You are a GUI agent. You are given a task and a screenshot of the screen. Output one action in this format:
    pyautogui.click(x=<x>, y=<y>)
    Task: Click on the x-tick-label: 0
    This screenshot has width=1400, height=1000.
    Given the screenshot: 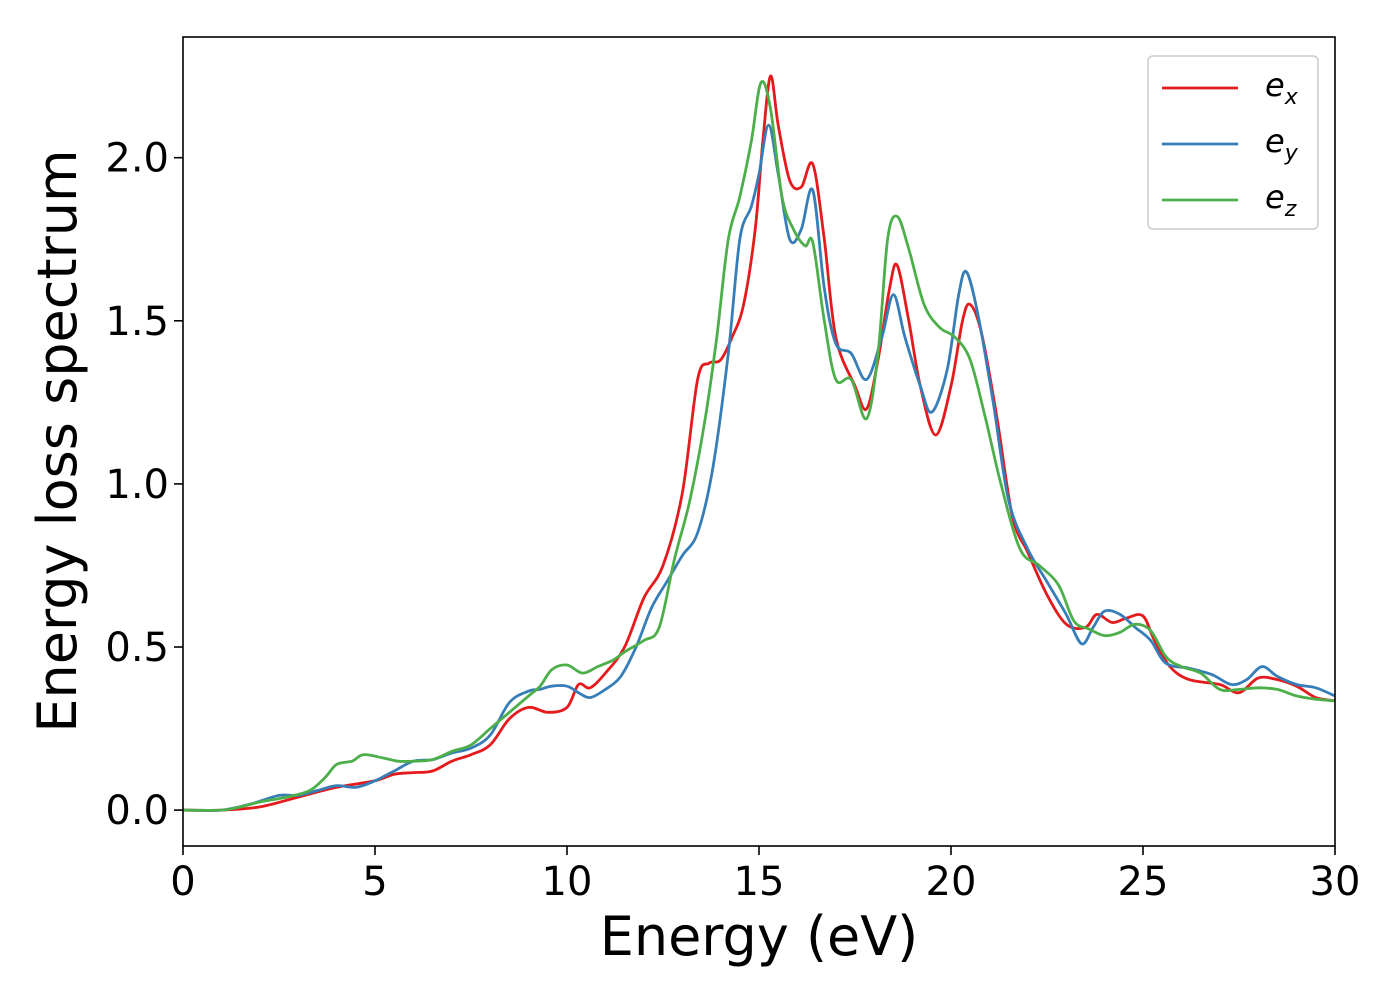 What is the action you would take?
    pyautogui.click(x=182, y=882)
    